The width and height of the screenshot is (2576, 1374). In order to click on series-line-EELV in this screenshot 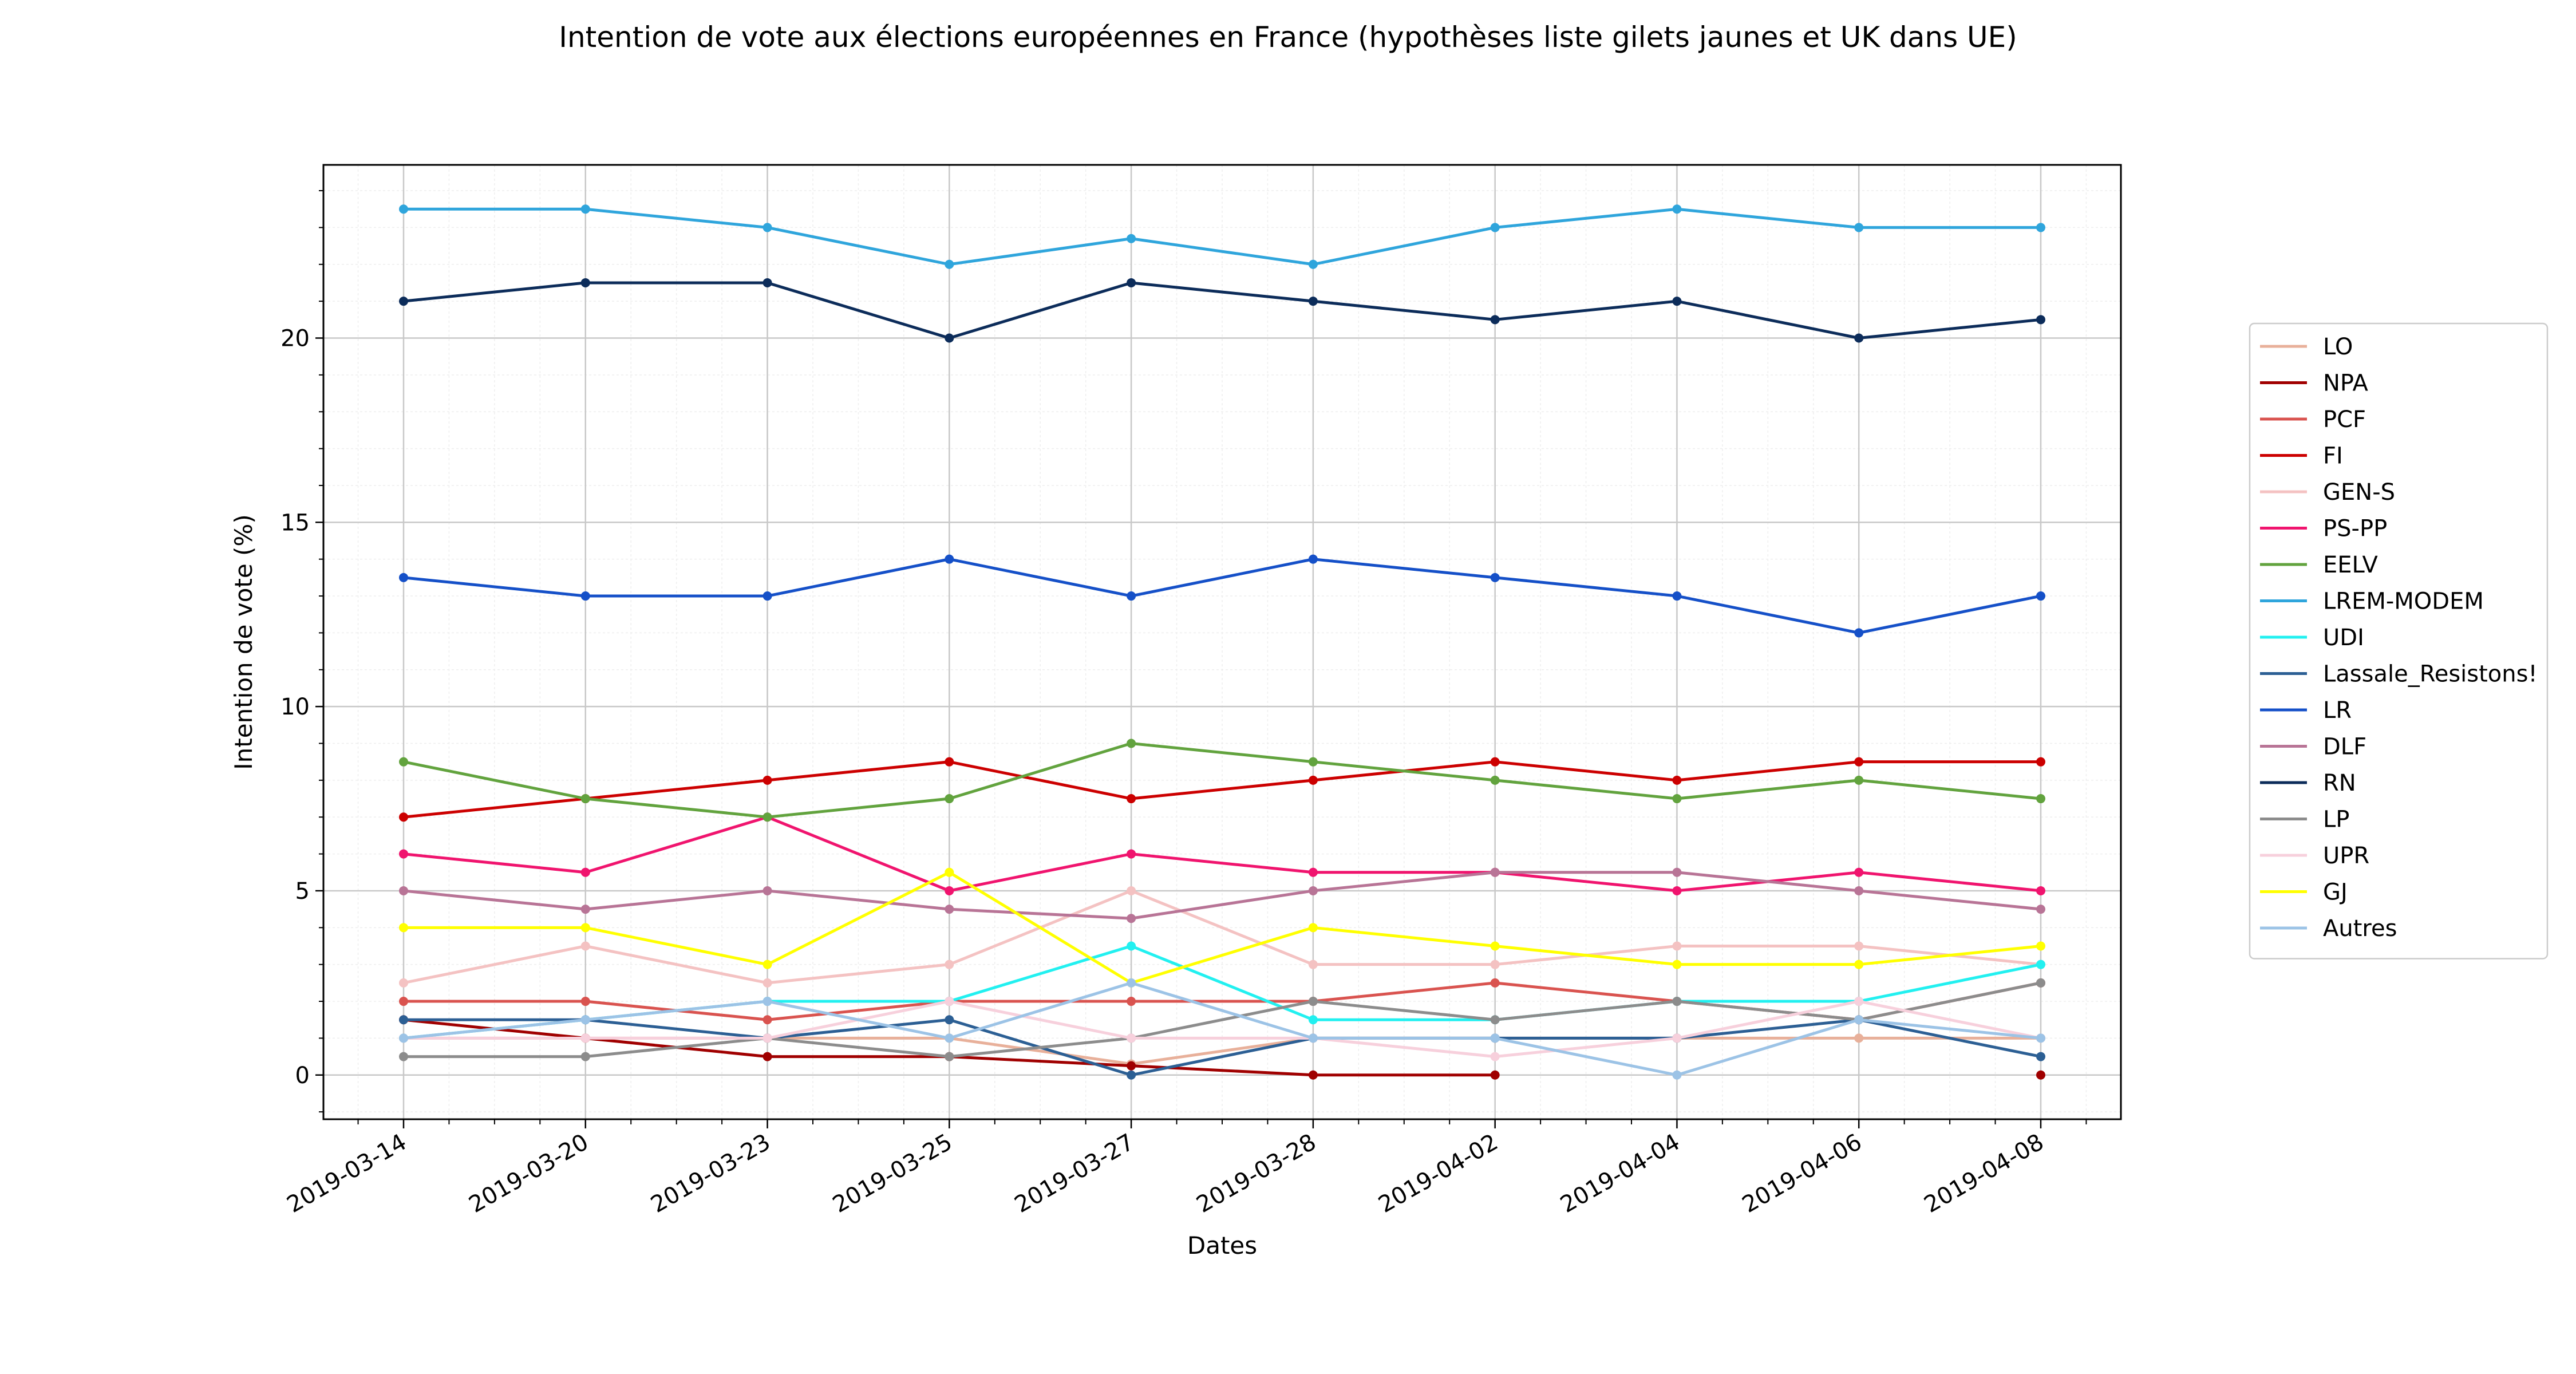, I will do `click(1222, 780)`.